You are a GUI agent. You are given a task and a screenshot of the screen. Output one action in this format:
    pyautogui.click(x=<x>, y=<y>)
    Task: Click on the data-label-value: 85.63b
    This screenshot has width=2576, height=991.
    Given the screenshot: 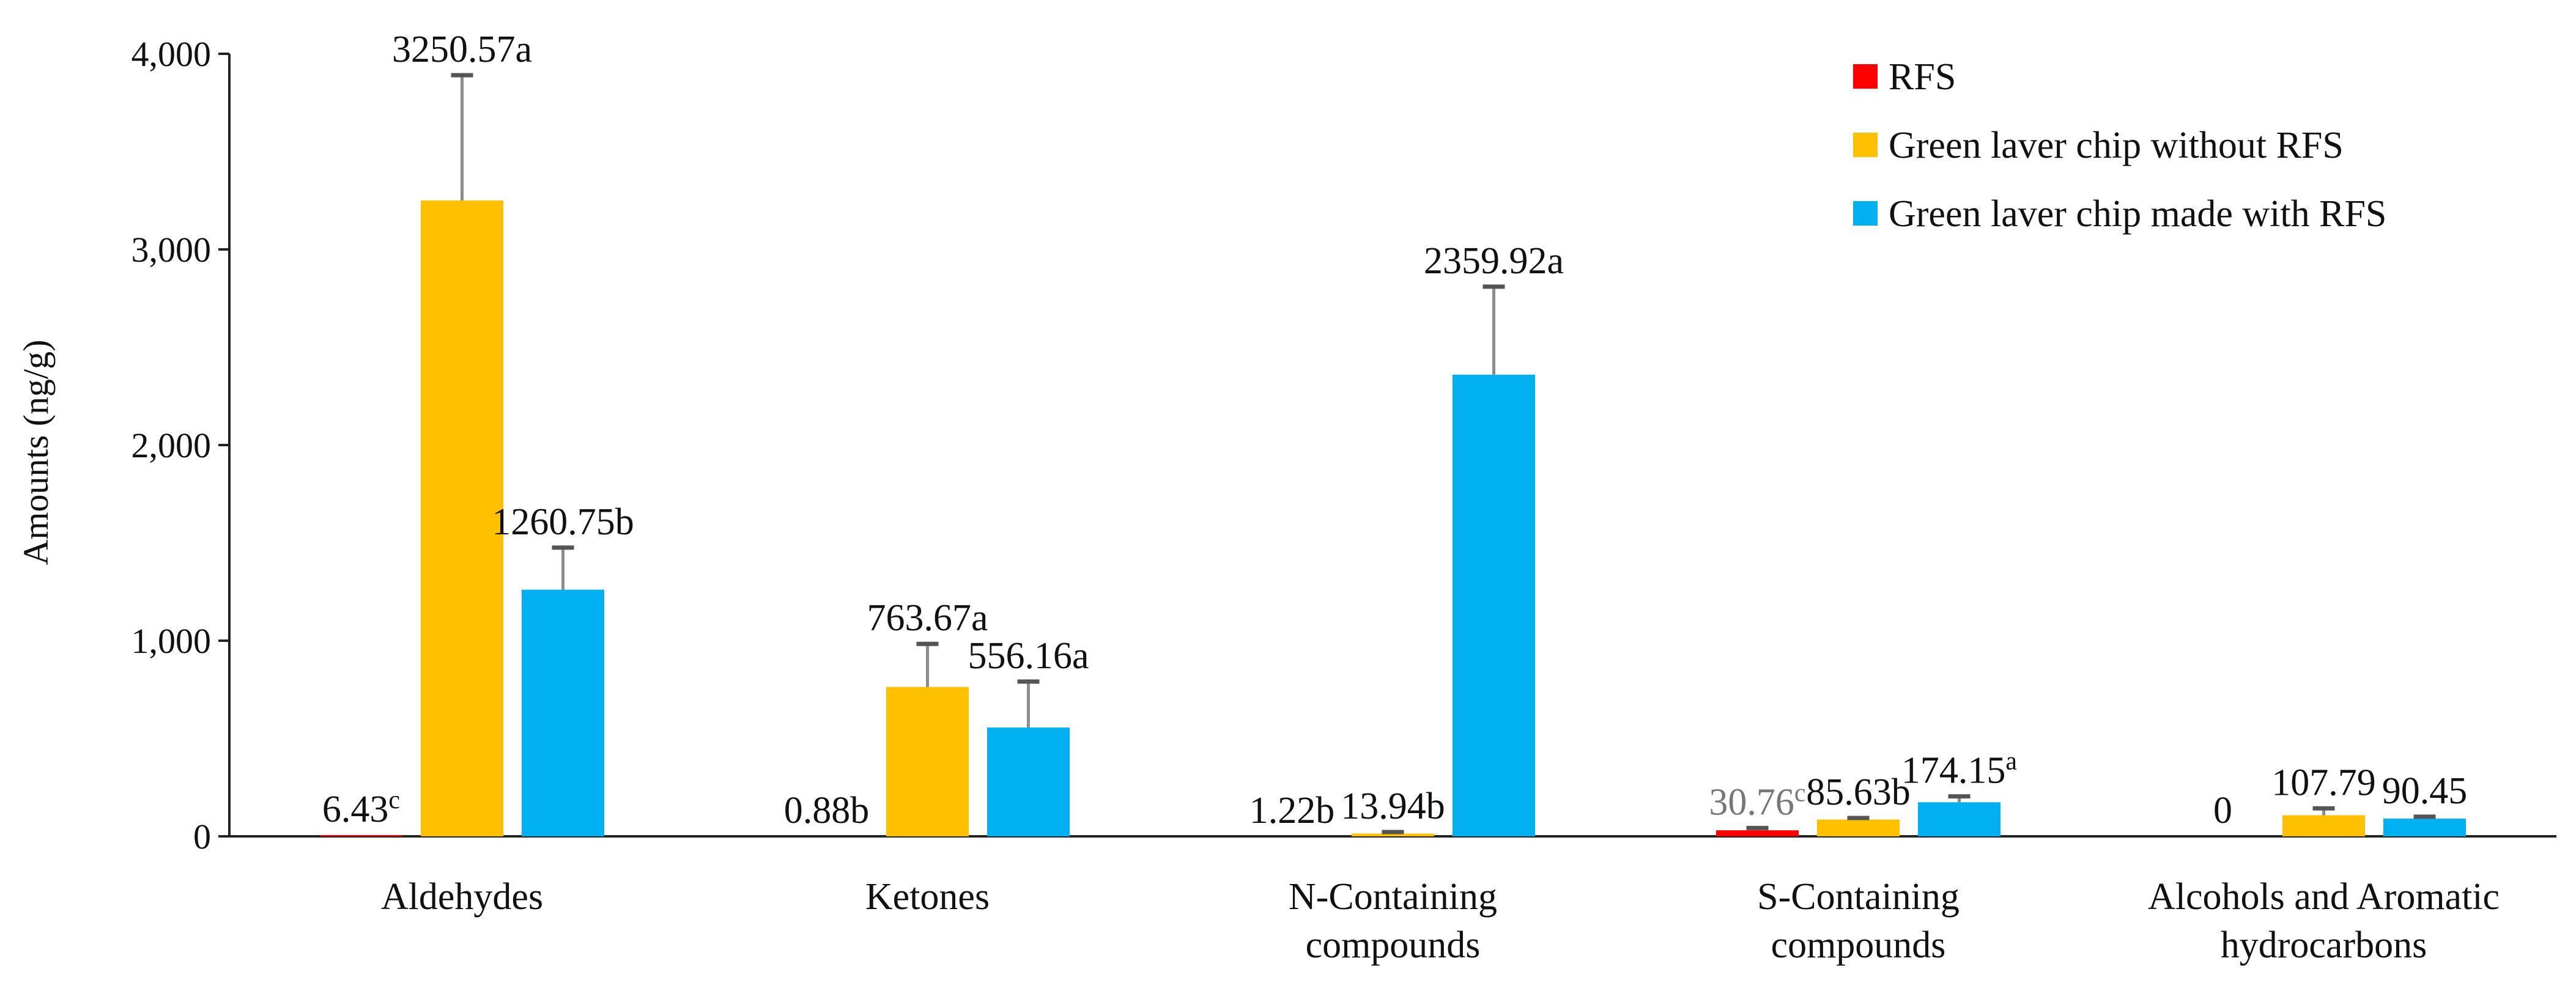 What is the action you would take?
    pyautogui.click(x=1858, y=792)
    